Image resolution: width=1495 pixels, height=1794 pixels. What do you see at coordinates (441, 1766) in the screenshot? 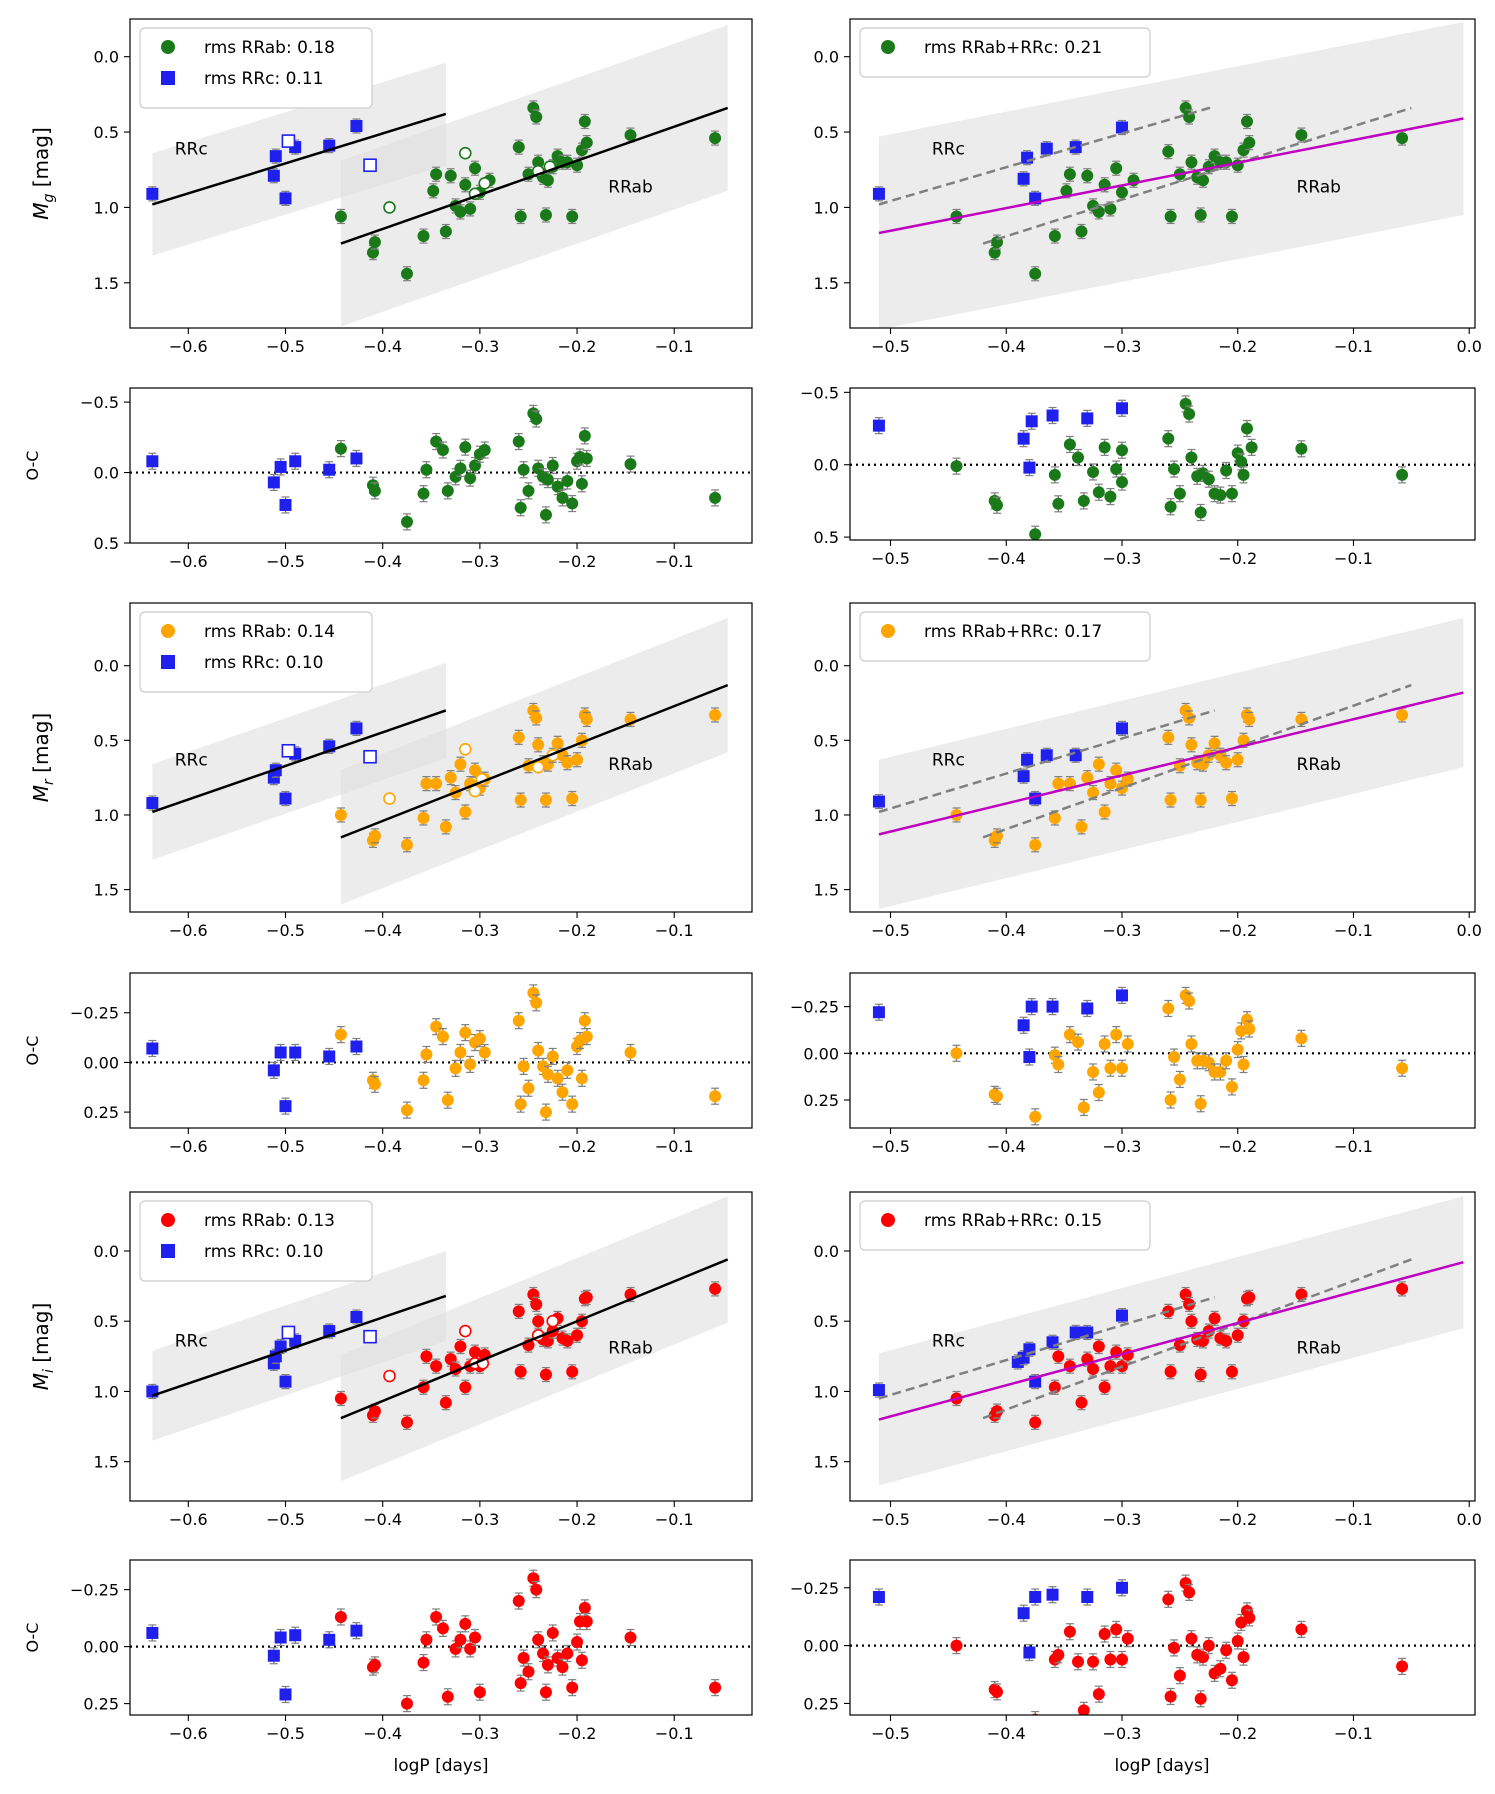
I see `x-axis-label-left: logP [days]` at bounding box center [441, 1766].